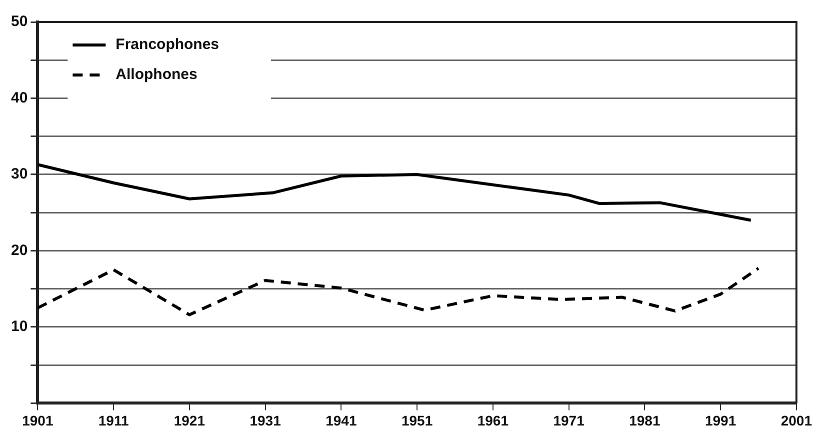 The width and height of the screenshot is (823, 441). What do you see at coordinates (157, 75) in the screenshot?
I see `legend-label: Allophones` at bounding box center [157, 75].